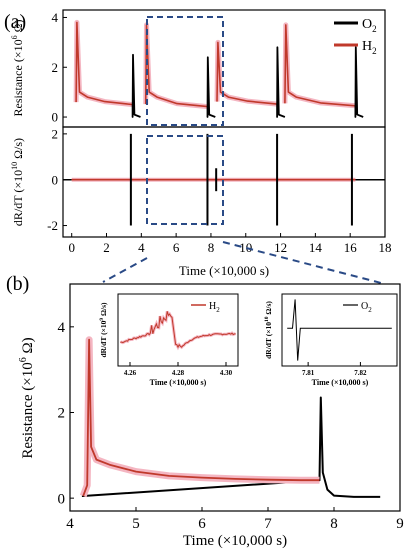 The image size is (406, 550). I want to click on a-bottom-xtick-label: 16, so click(351, 247).